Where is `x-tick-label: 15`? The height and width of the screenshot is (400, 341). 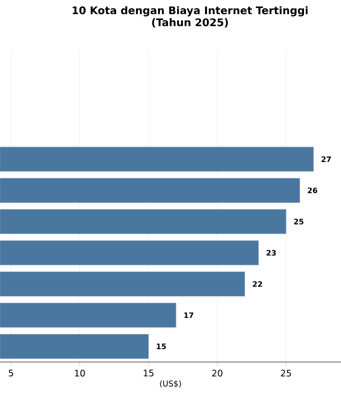
x-tick-label: 15 is located at coordinates (149, 373).